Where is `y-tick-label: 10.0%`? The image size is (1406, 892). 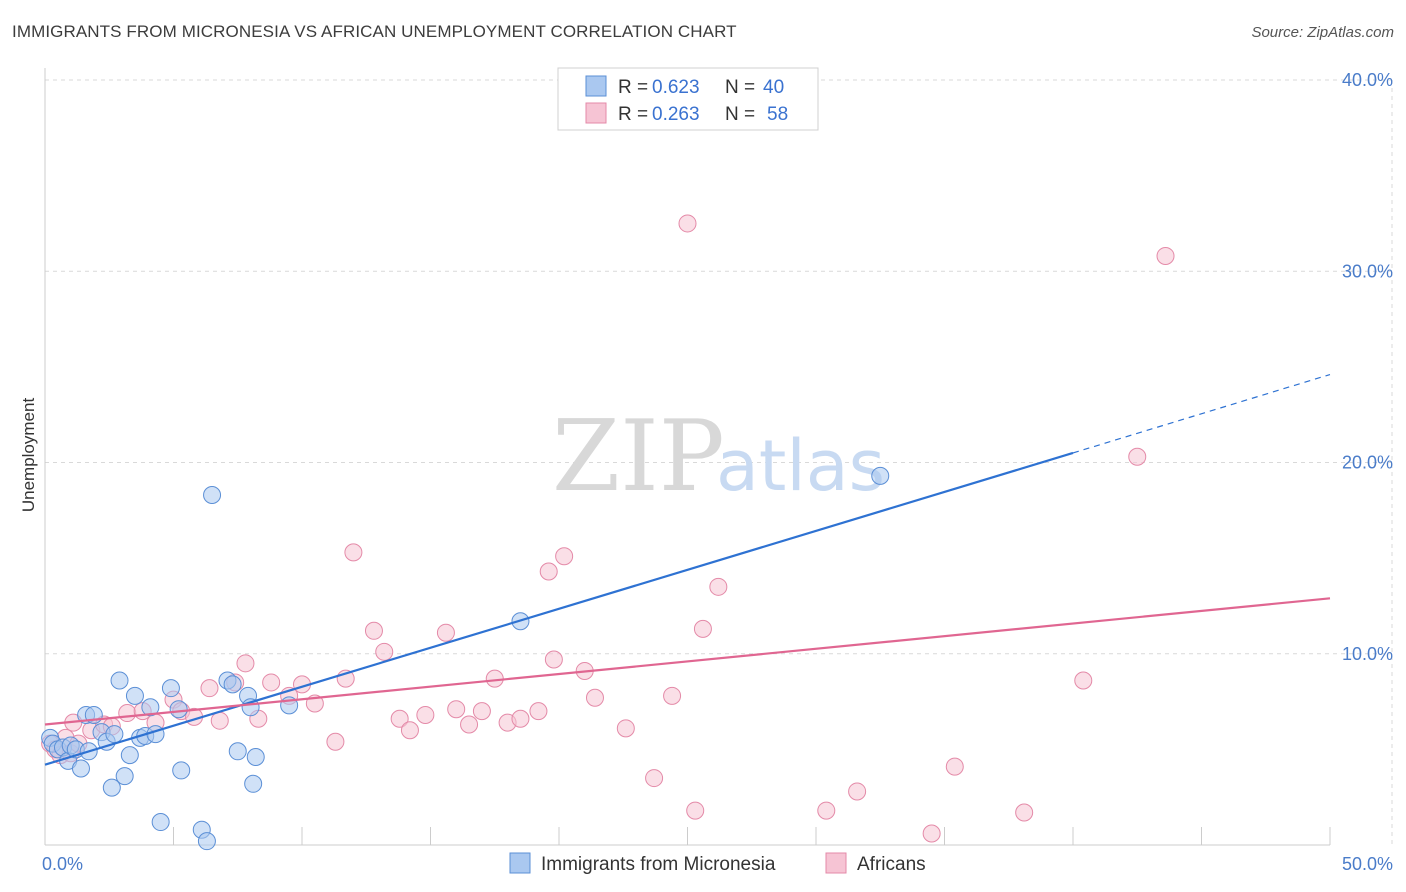
y-tick-label: 10.0% is located at coordinates (1367, 654).